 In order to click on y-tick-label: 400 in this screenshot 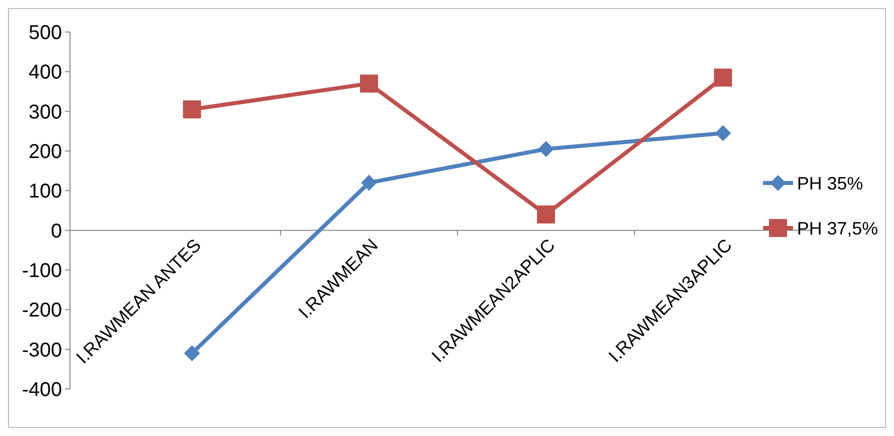, I will do `click(45, 73)`.